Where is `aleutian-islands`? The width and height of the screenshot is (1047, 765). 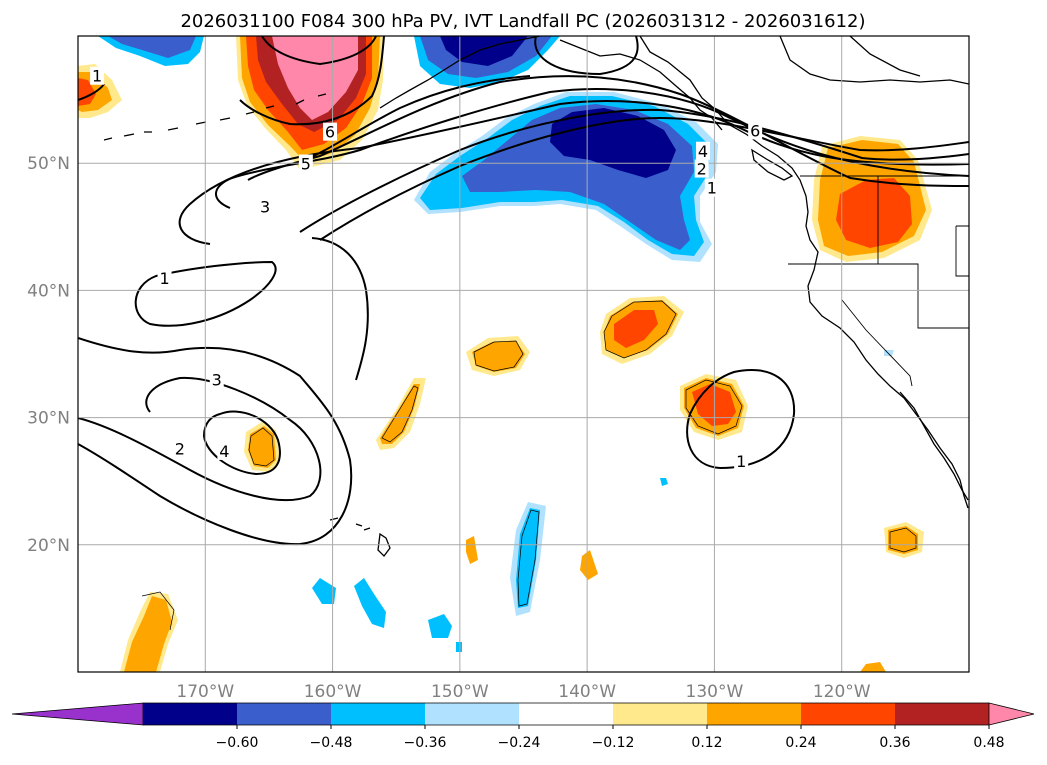
aleutian-islands is located at coordinates (215, 117).